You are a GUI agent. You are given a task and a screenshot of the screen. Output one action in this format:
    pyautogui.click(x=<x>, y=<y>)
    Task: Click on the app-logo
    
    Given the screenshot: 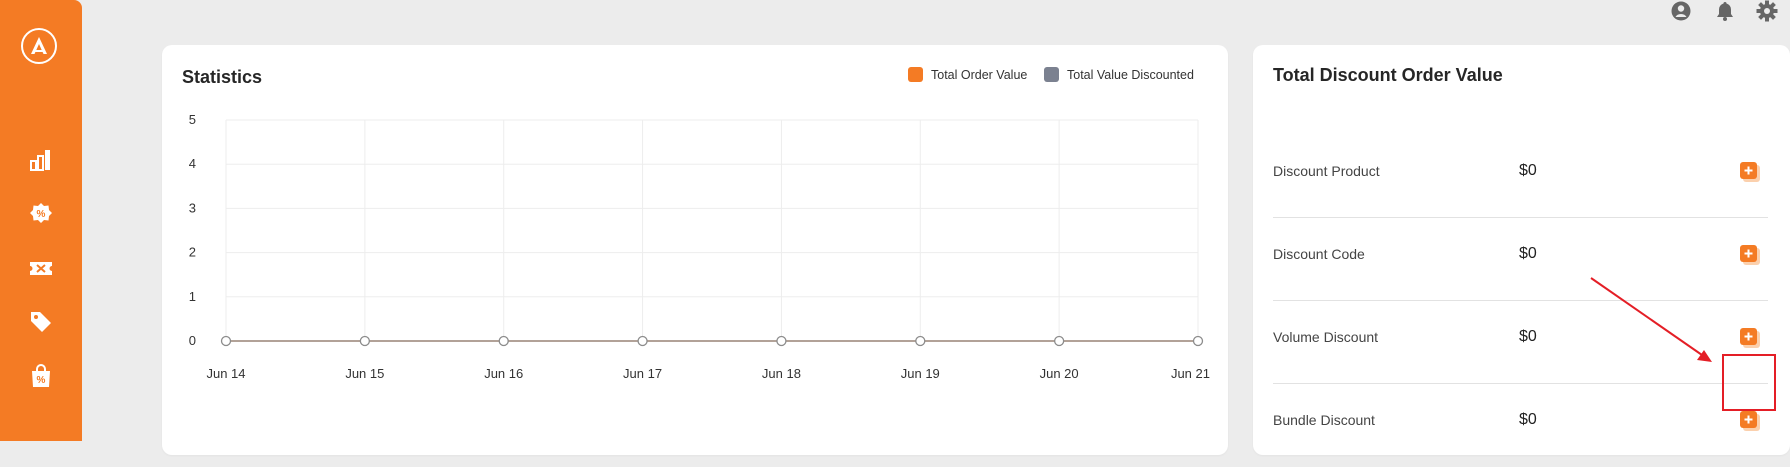 What is the action you would take?
    pyautogui.click(x=39, y=46)
    